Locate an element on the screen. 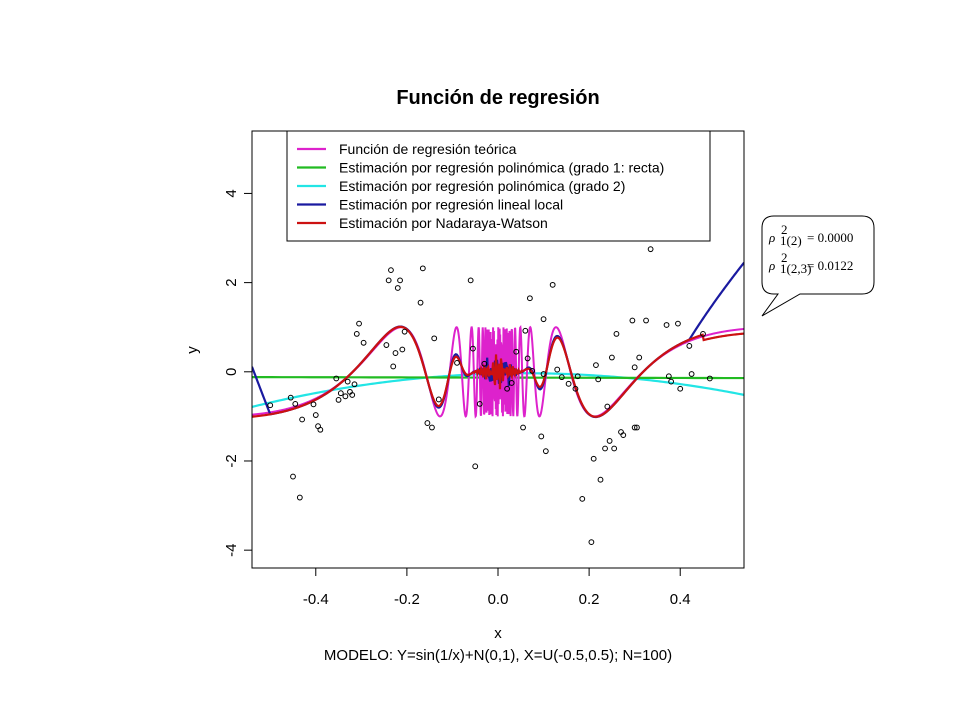 The width and height of the screenshot is (960, 720). y-tick-label: 0 is located at coordinates (231, 372).